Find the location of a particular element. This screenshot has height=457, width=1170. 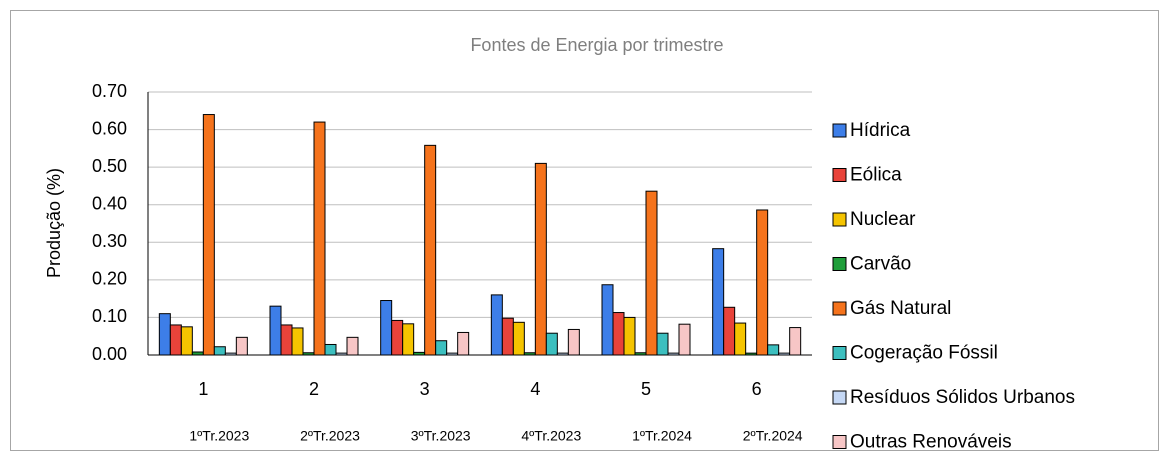

y-tick-label: 0.00 is located at coordinates (109, 354).